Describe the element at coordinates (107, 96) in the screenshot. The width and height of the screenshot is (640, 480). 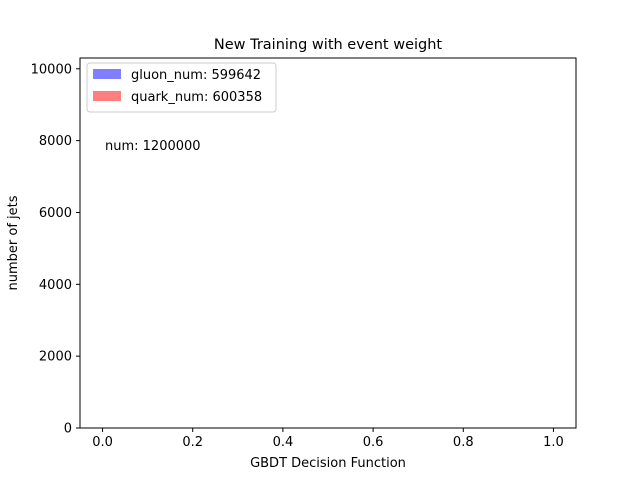
I see `legend-swatch-quark` at that location.